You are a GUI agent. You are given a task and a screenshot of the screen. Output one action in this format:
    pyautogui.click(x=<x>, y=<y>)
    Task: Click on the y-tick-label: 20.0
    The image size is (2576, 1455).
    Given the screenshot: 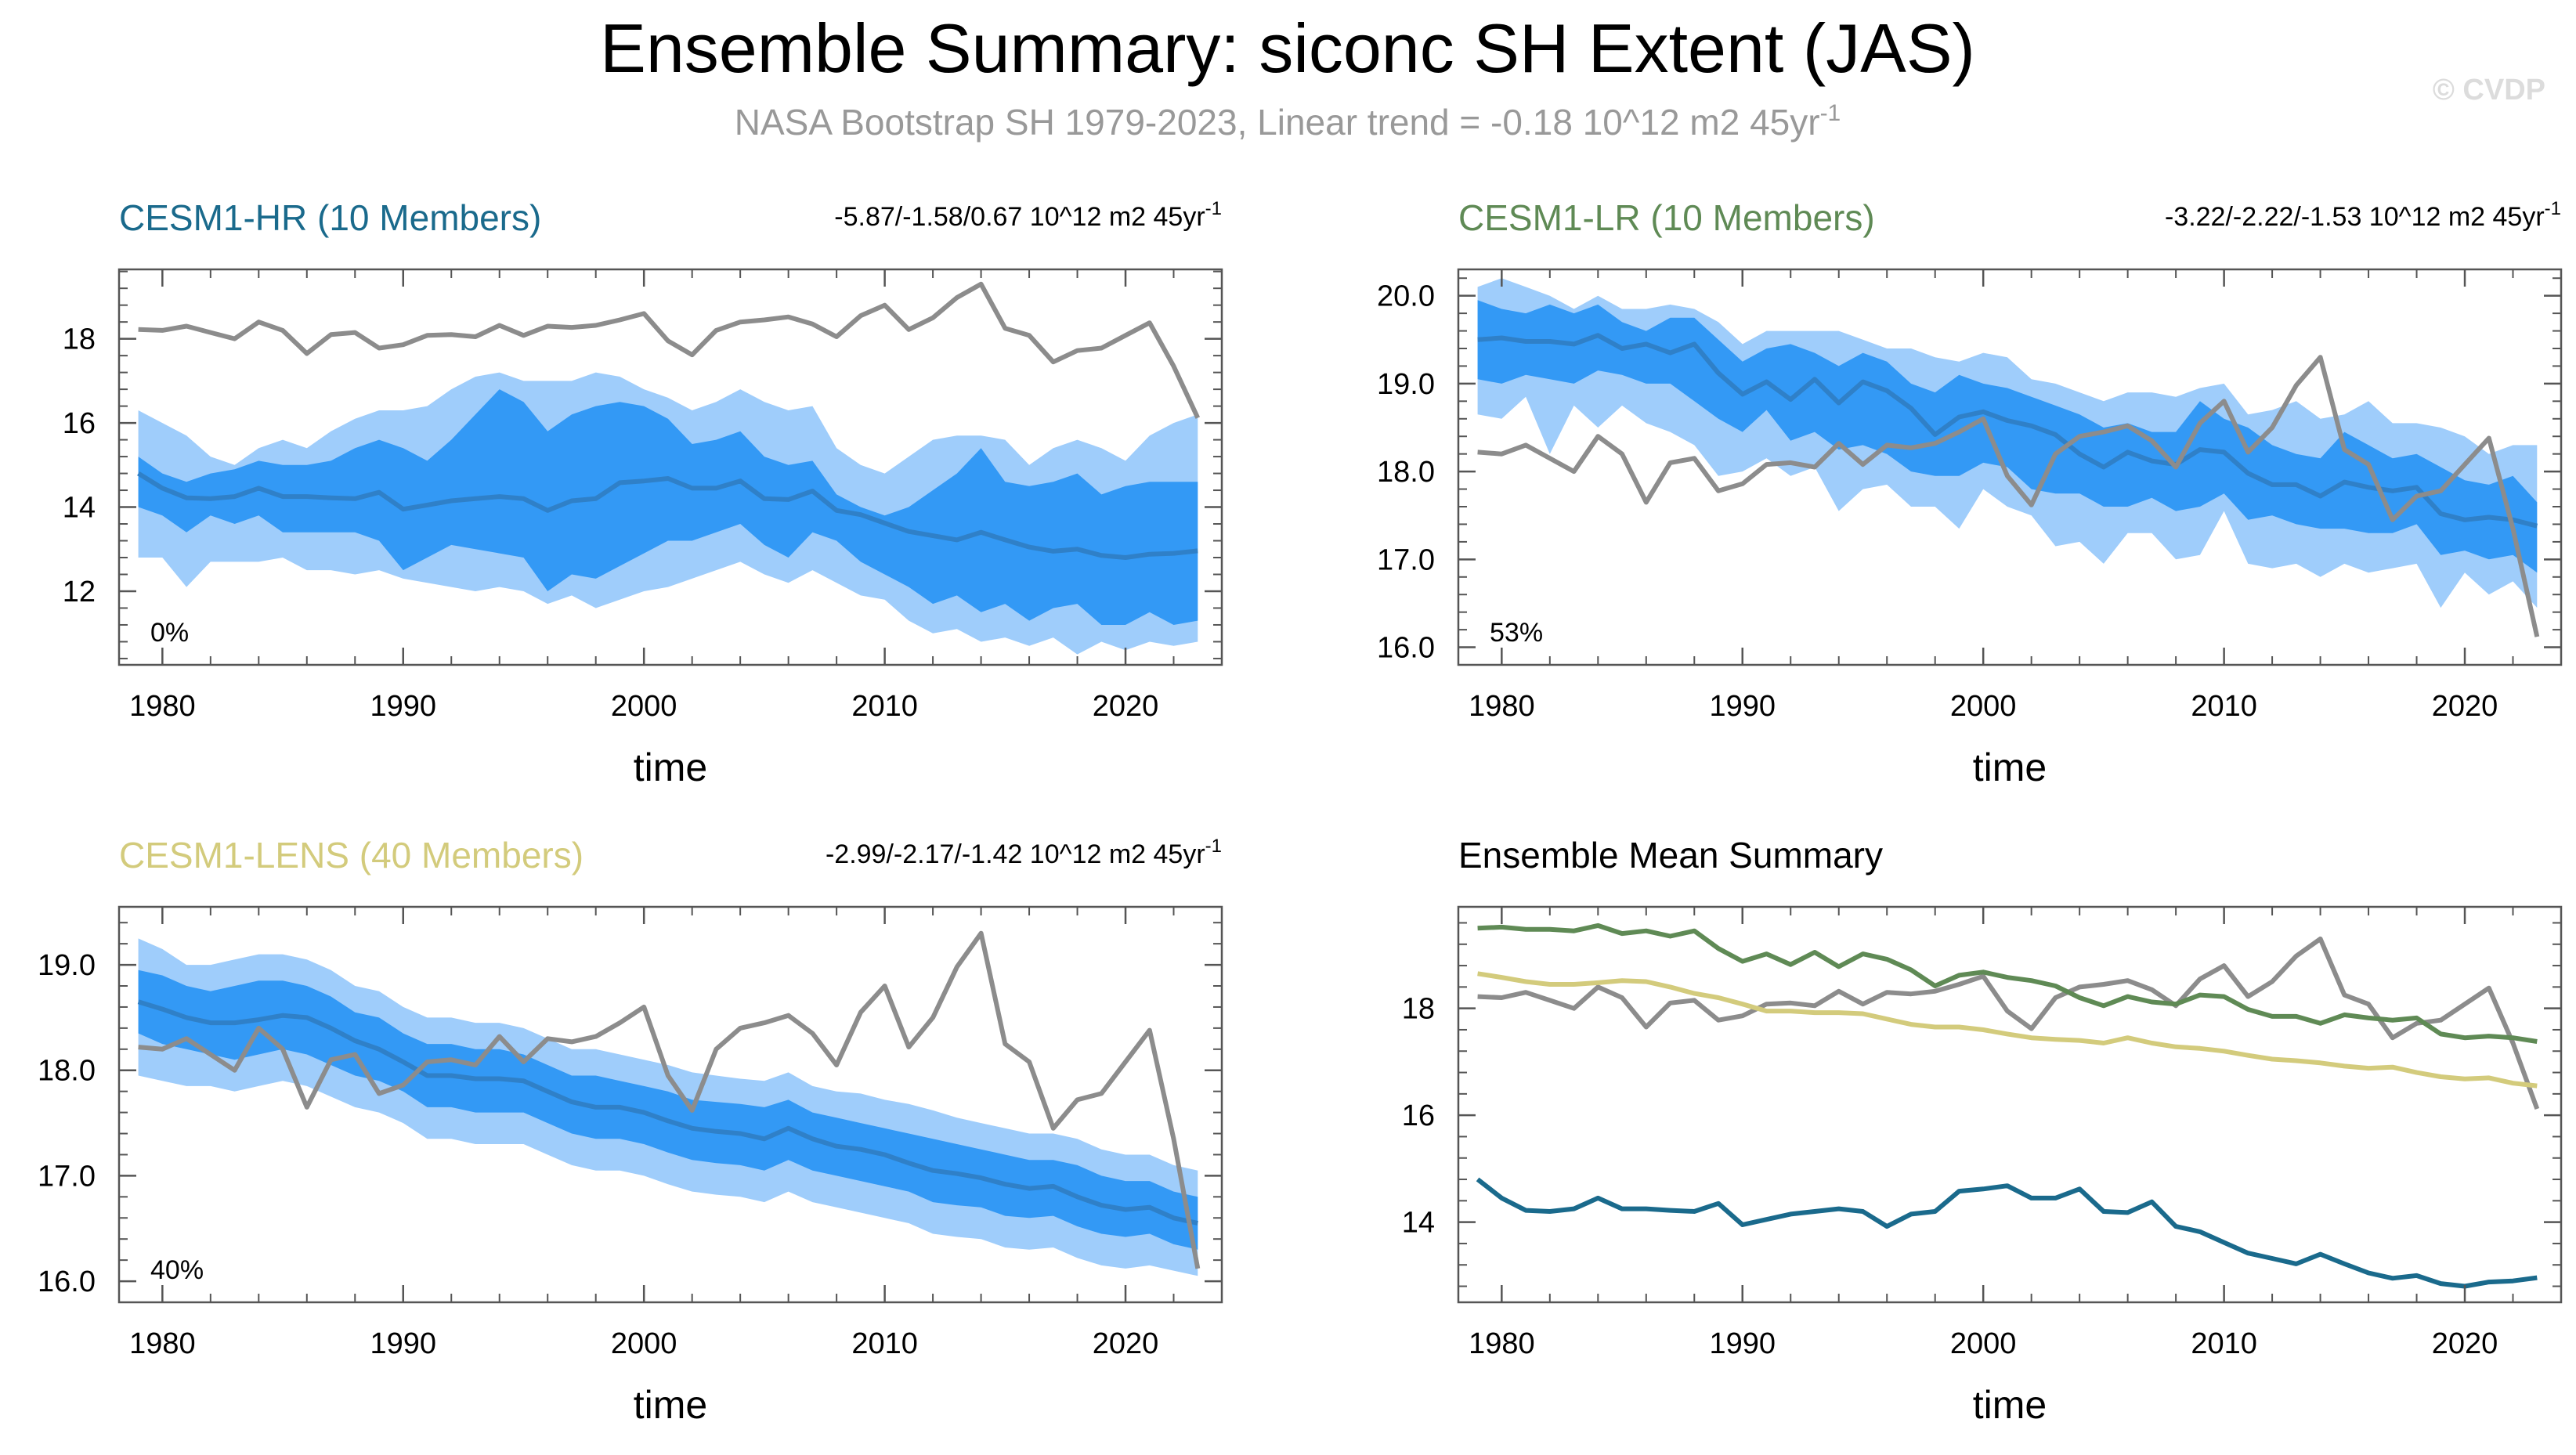 What is the action you would take?
    pyautogui.click(x=1406, y=296)
    